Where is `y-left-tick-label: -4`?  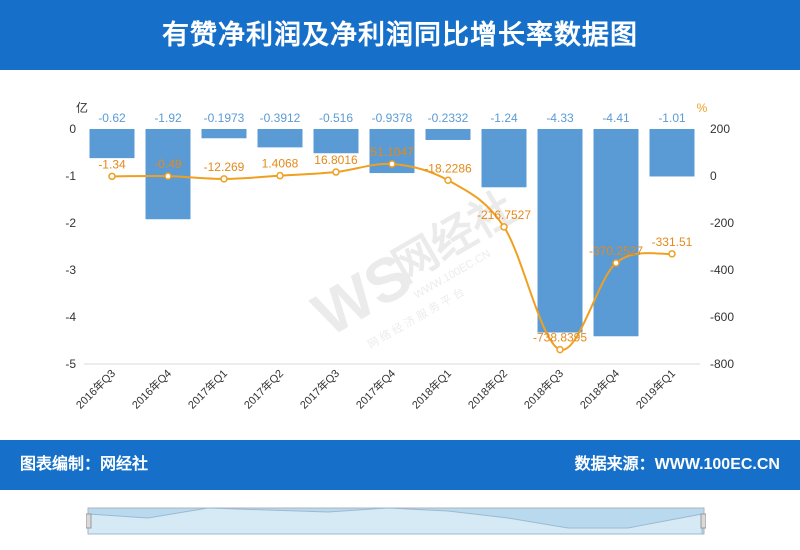 y-left-tick-label: -4 is located at coordinates (70, 317).